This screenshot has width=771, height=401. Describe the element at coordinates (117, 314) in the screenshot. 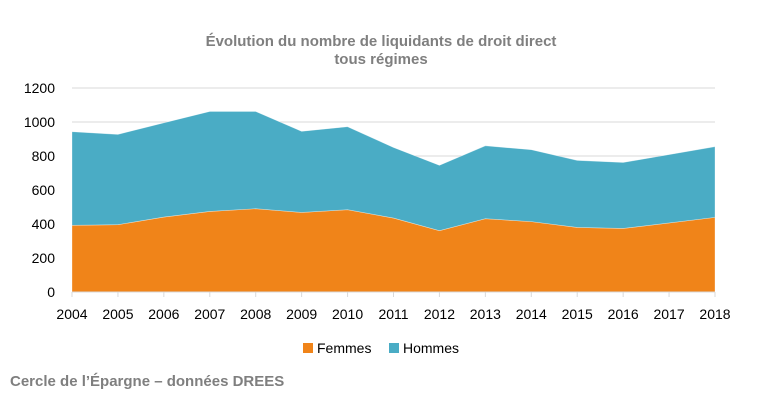

I see `x-tick-label: 2005` at that location.